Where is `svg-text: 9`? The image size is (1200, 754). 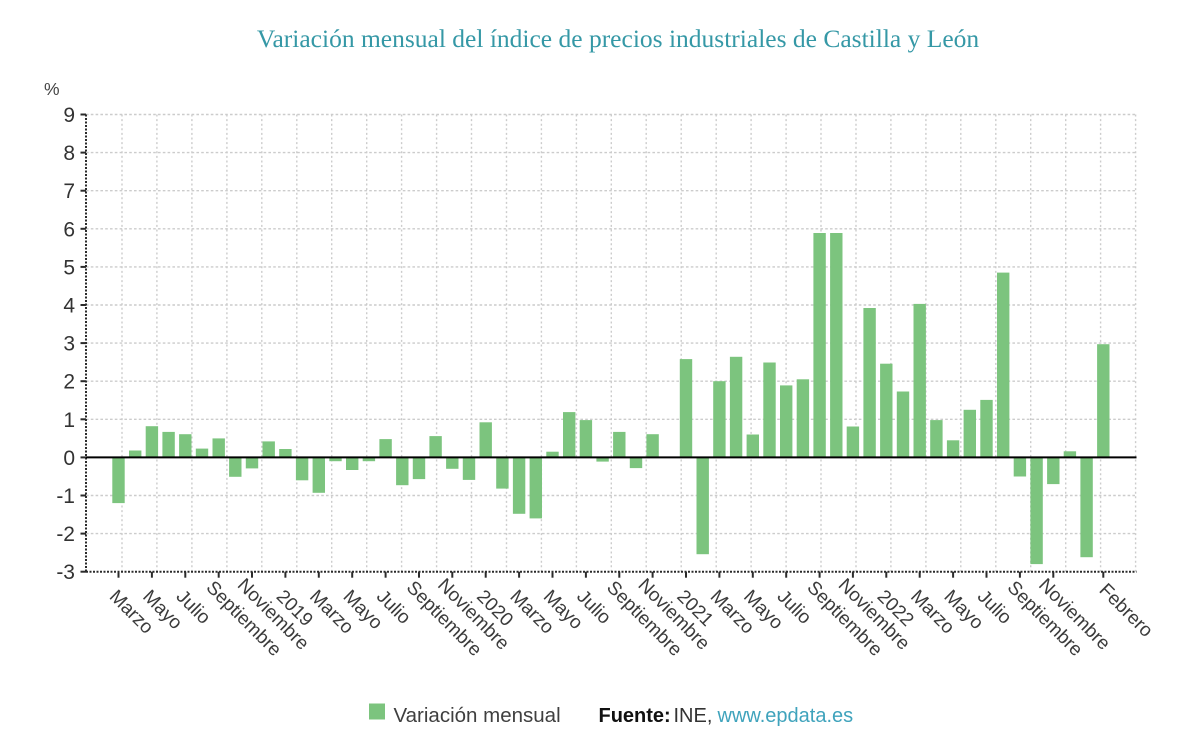
svg-text: 9 is located at coordinates (69, 115).